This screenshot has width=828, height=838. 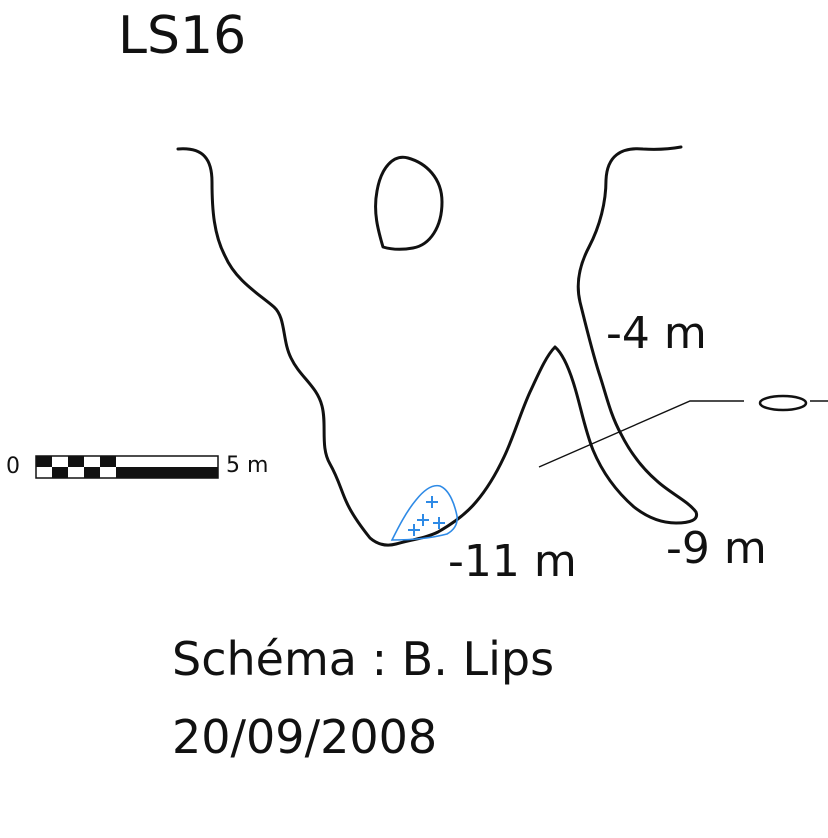 I want to click on scale-bar, so click(x=127, y=467).